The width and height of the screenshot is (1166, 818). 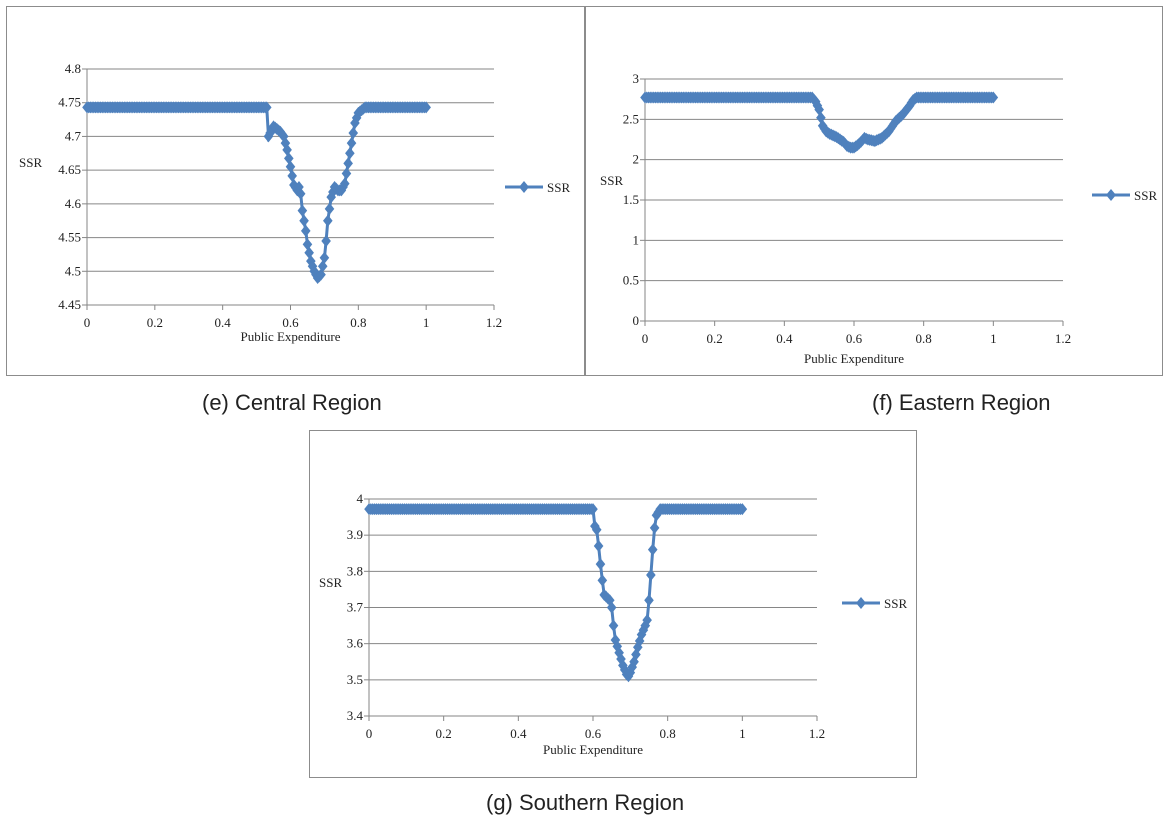 I want to click on y-tick-label: 4.6, so click(x=73, y=203).